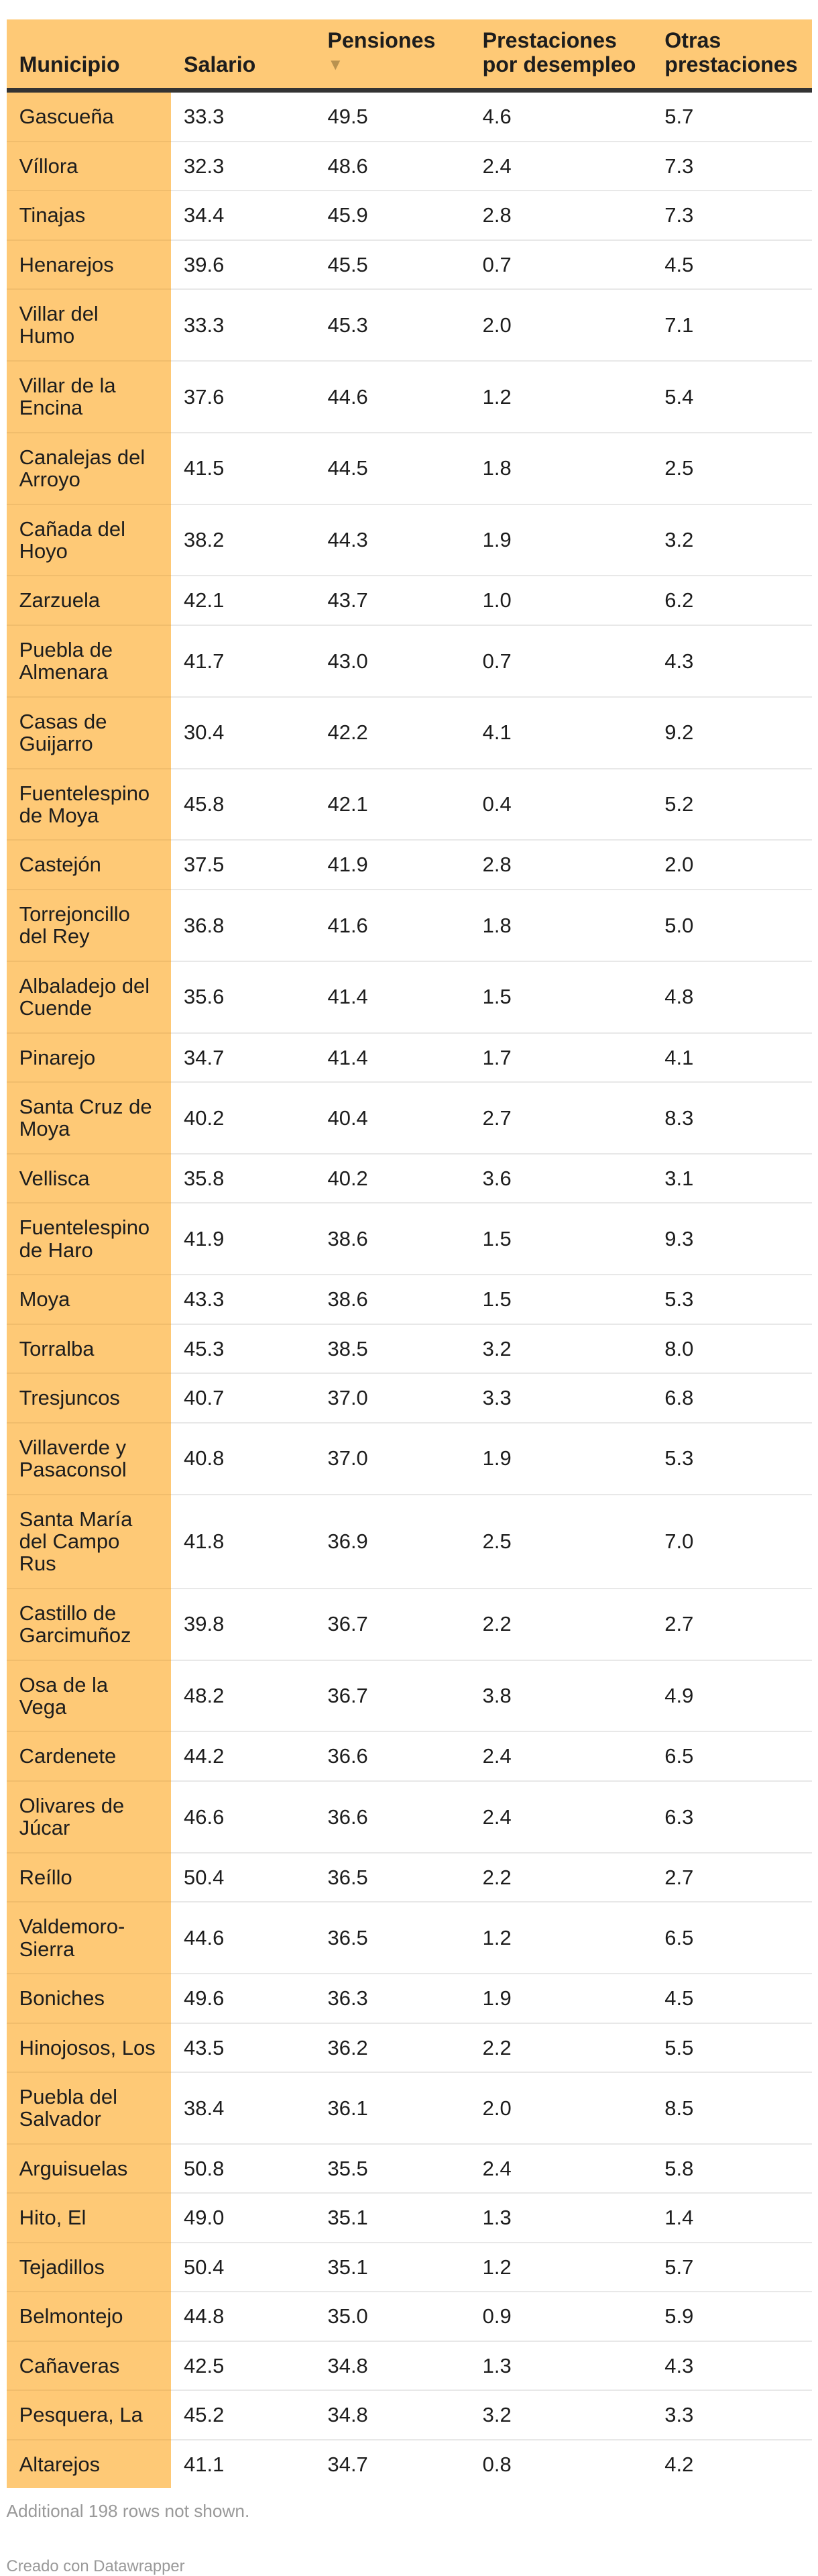 This screenshot has height=2576, width=818. Describe the element at coordinates (392, 925) in the screenshot. I see `cell-pensiones: 41.6` at that location.